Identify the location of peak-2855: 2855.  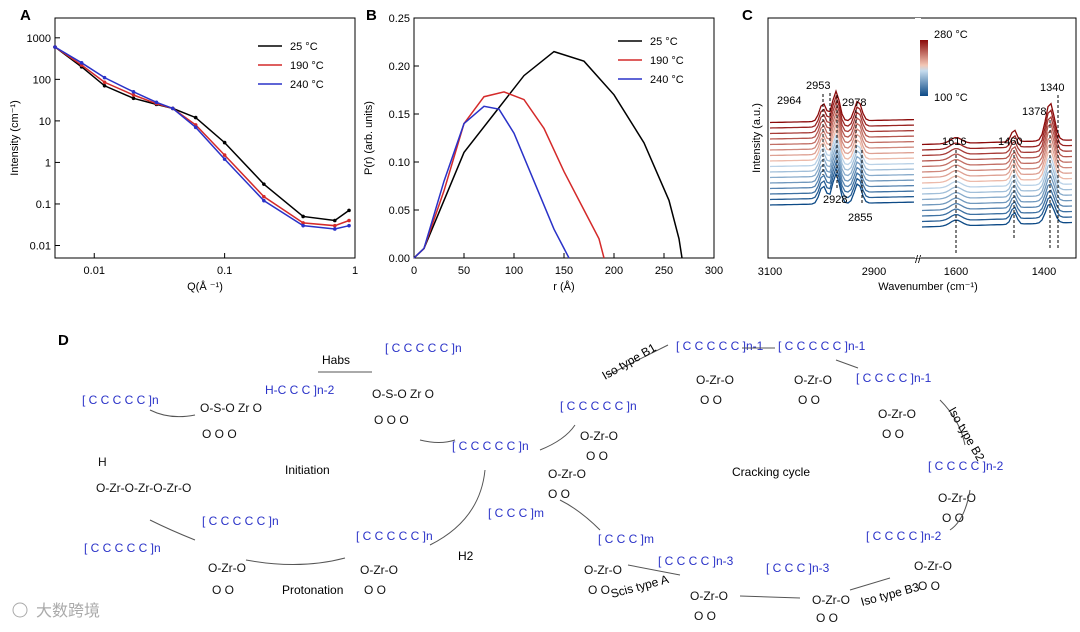
(860, 218).